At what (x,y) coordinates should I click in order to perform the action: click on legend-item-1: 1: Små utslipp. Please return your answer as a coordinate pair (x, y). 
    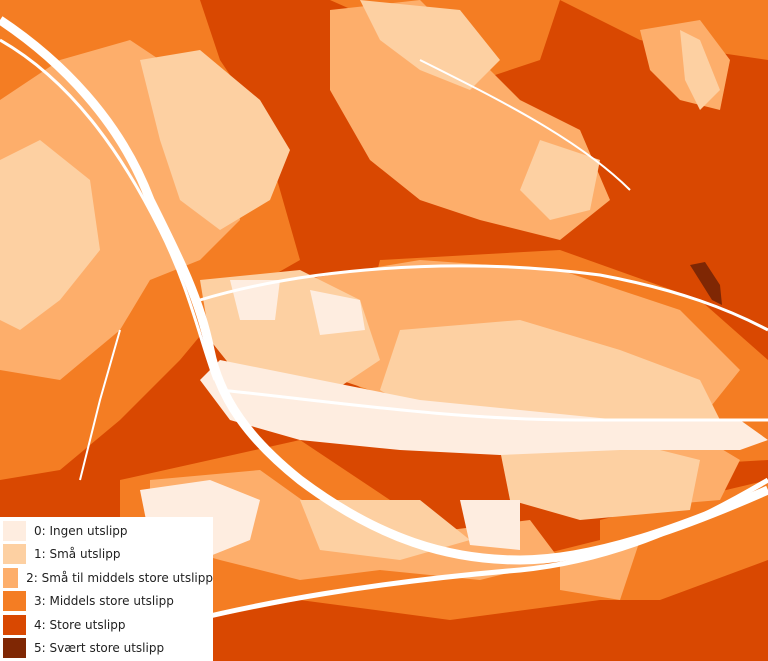
    Looking at the image, I should click on (106, 555).